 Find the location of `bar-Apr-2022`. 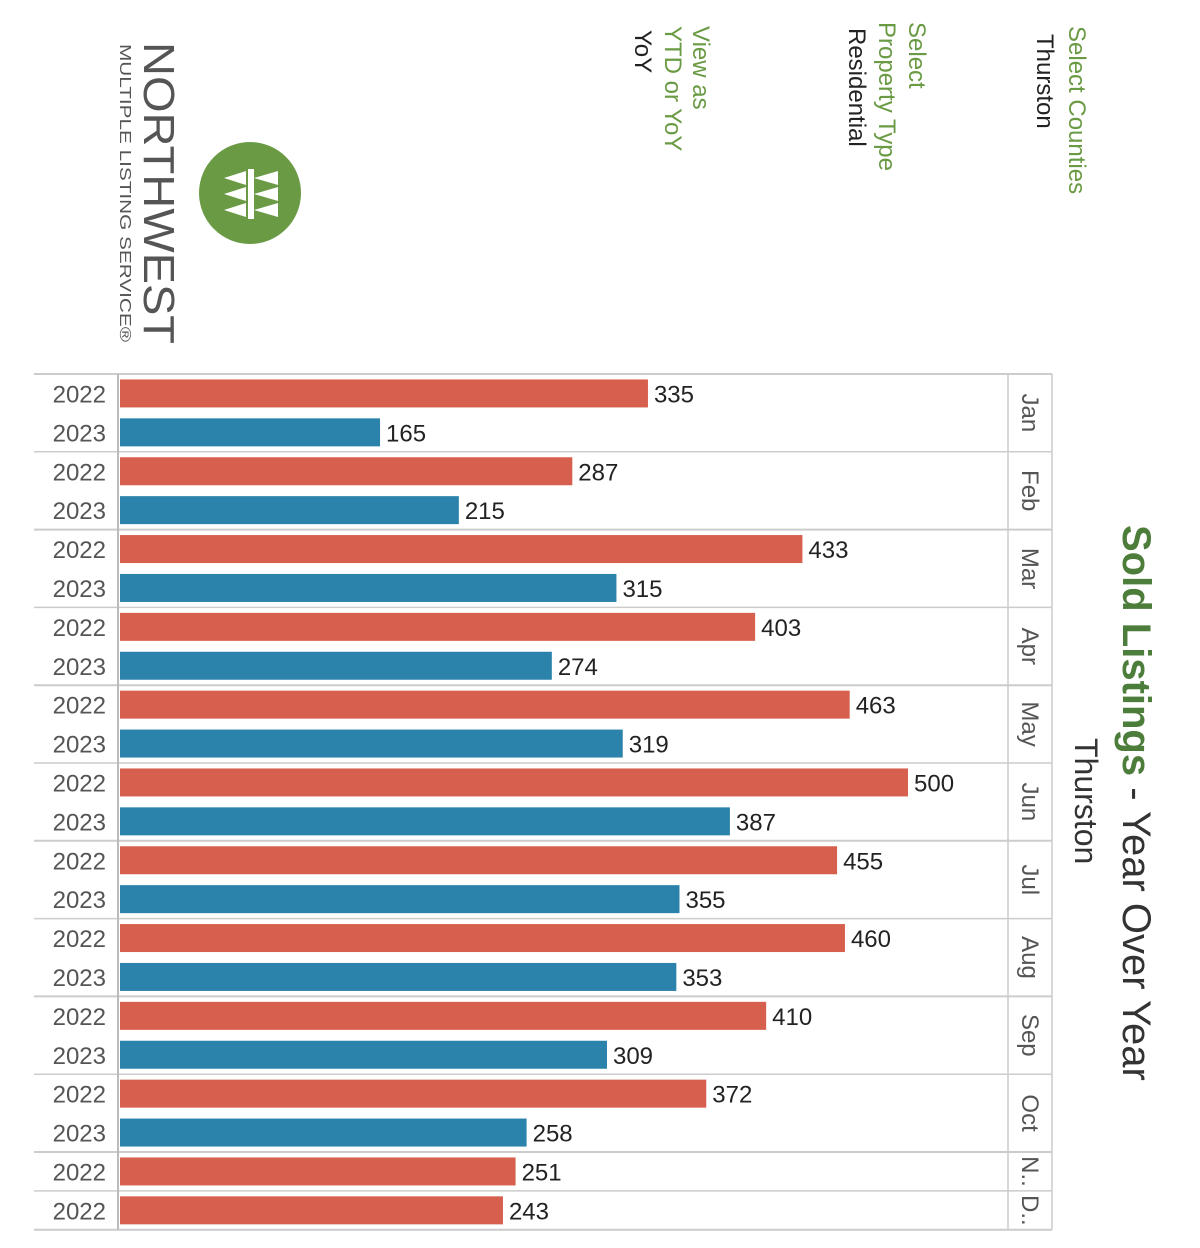

bar-Apr-2022 is located at coordinates (438, 626).